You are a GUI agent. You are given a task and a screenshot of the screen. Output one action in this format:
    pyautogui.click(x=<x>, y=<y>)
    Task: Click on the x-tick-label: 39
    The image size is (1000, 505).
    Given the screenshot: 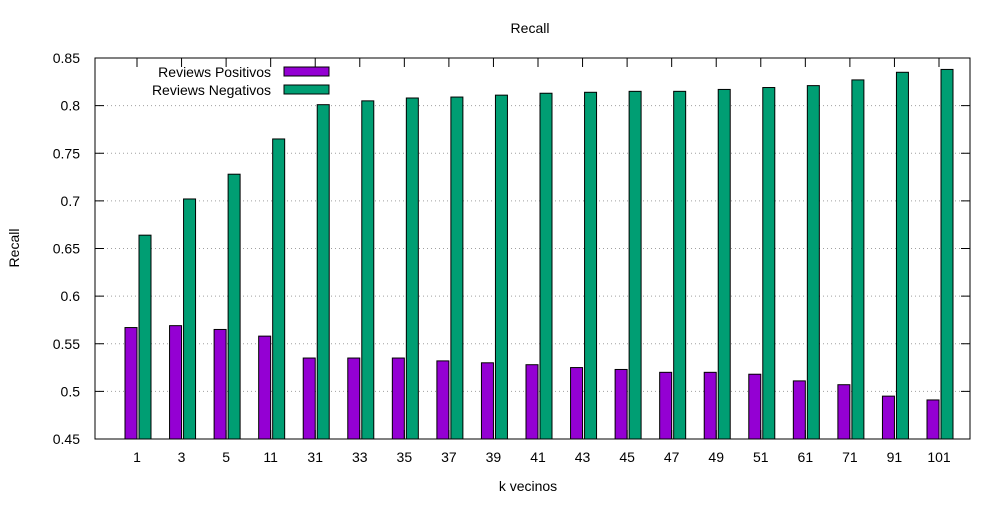 What is the action you would take?
    pyautogui.click(x=494, y=457)
    